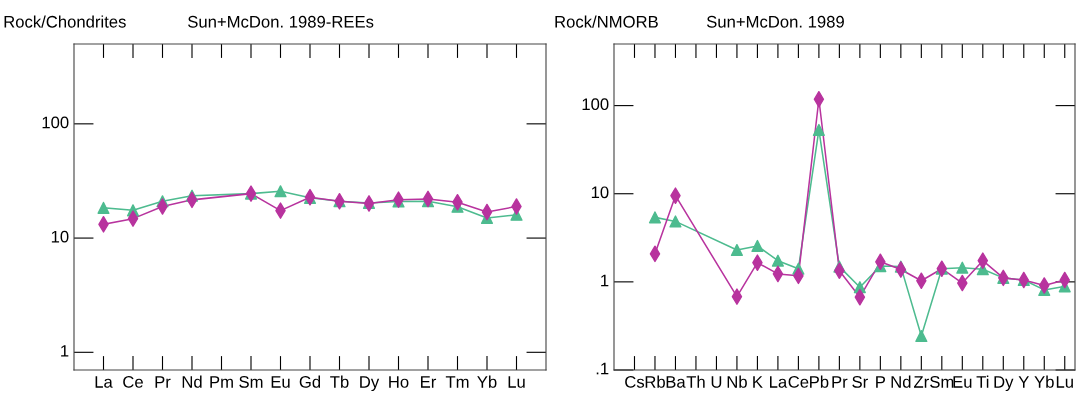 The image size is (1077, 405). What do you see at coordinates (429, 382) in the screenshot?
I see `x-tick-label: Er` at bounding box center [429, 382].